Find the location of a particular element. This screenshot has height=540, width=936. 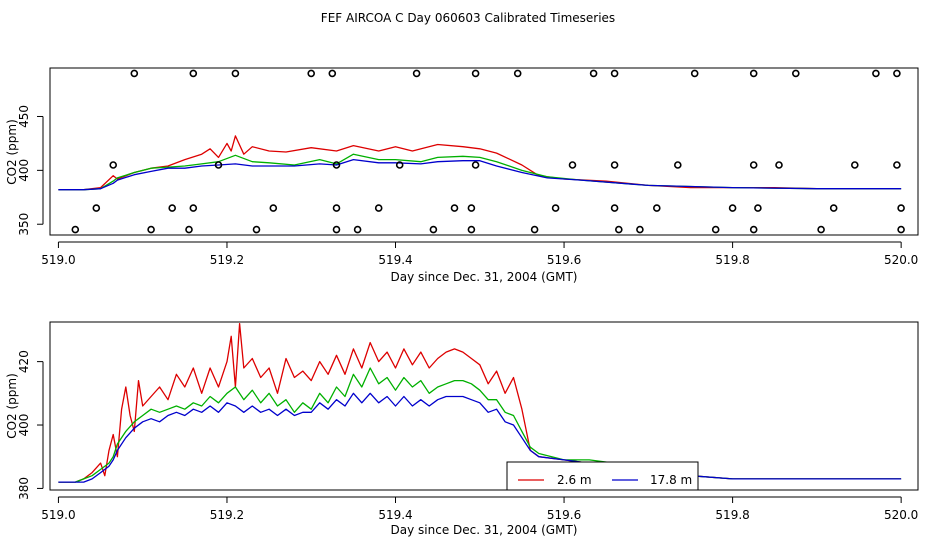

top-x-tick-label: 519.6 is located at coordinates (564, 260).